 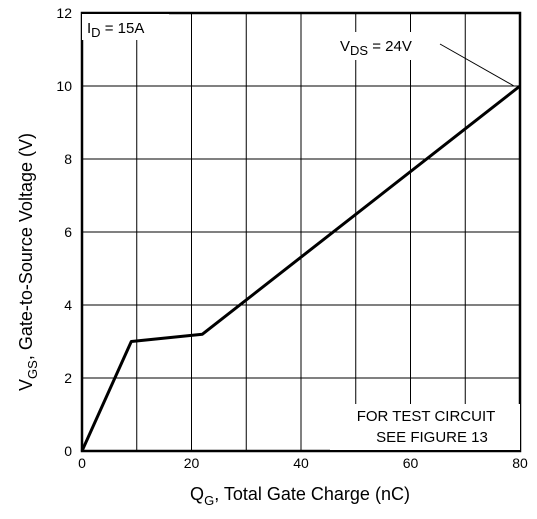 I want to click on y-axis-label-sub: GS, so click(x=32, y=369).